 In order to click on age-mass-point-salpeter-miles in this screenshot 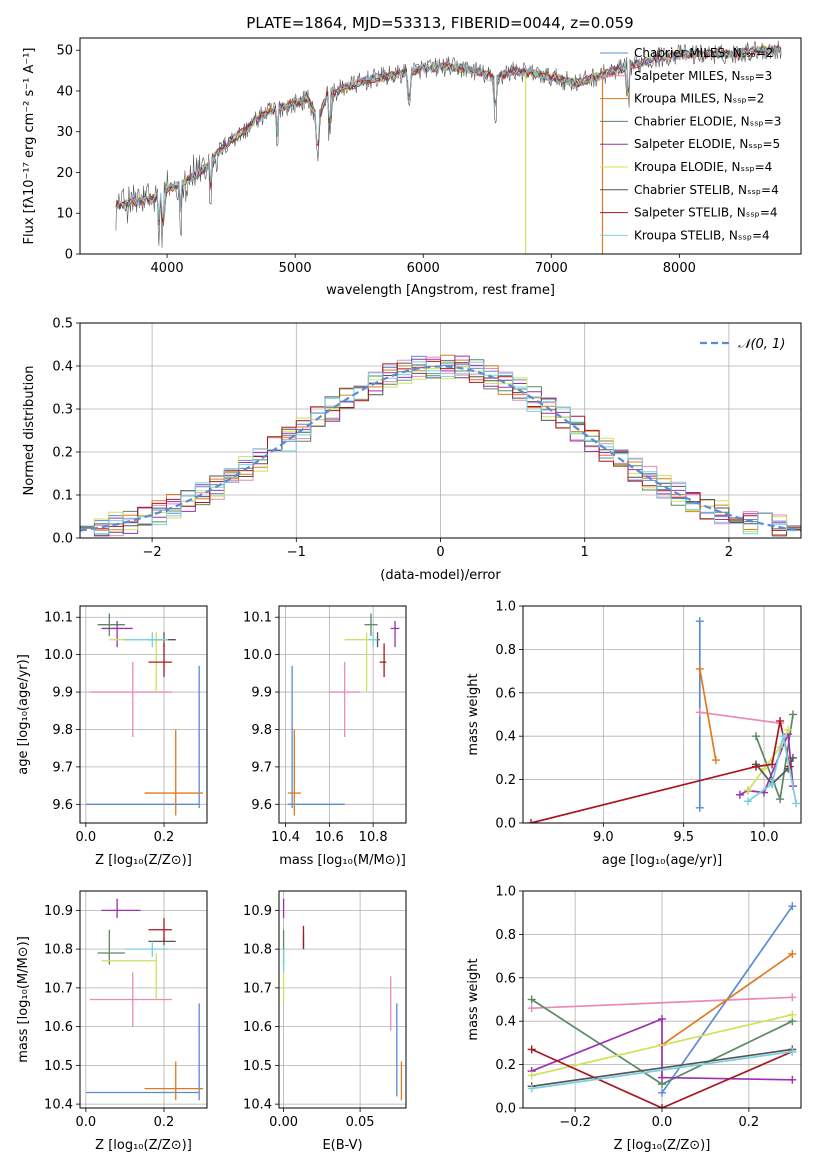, I will do `click(345, 699)`.